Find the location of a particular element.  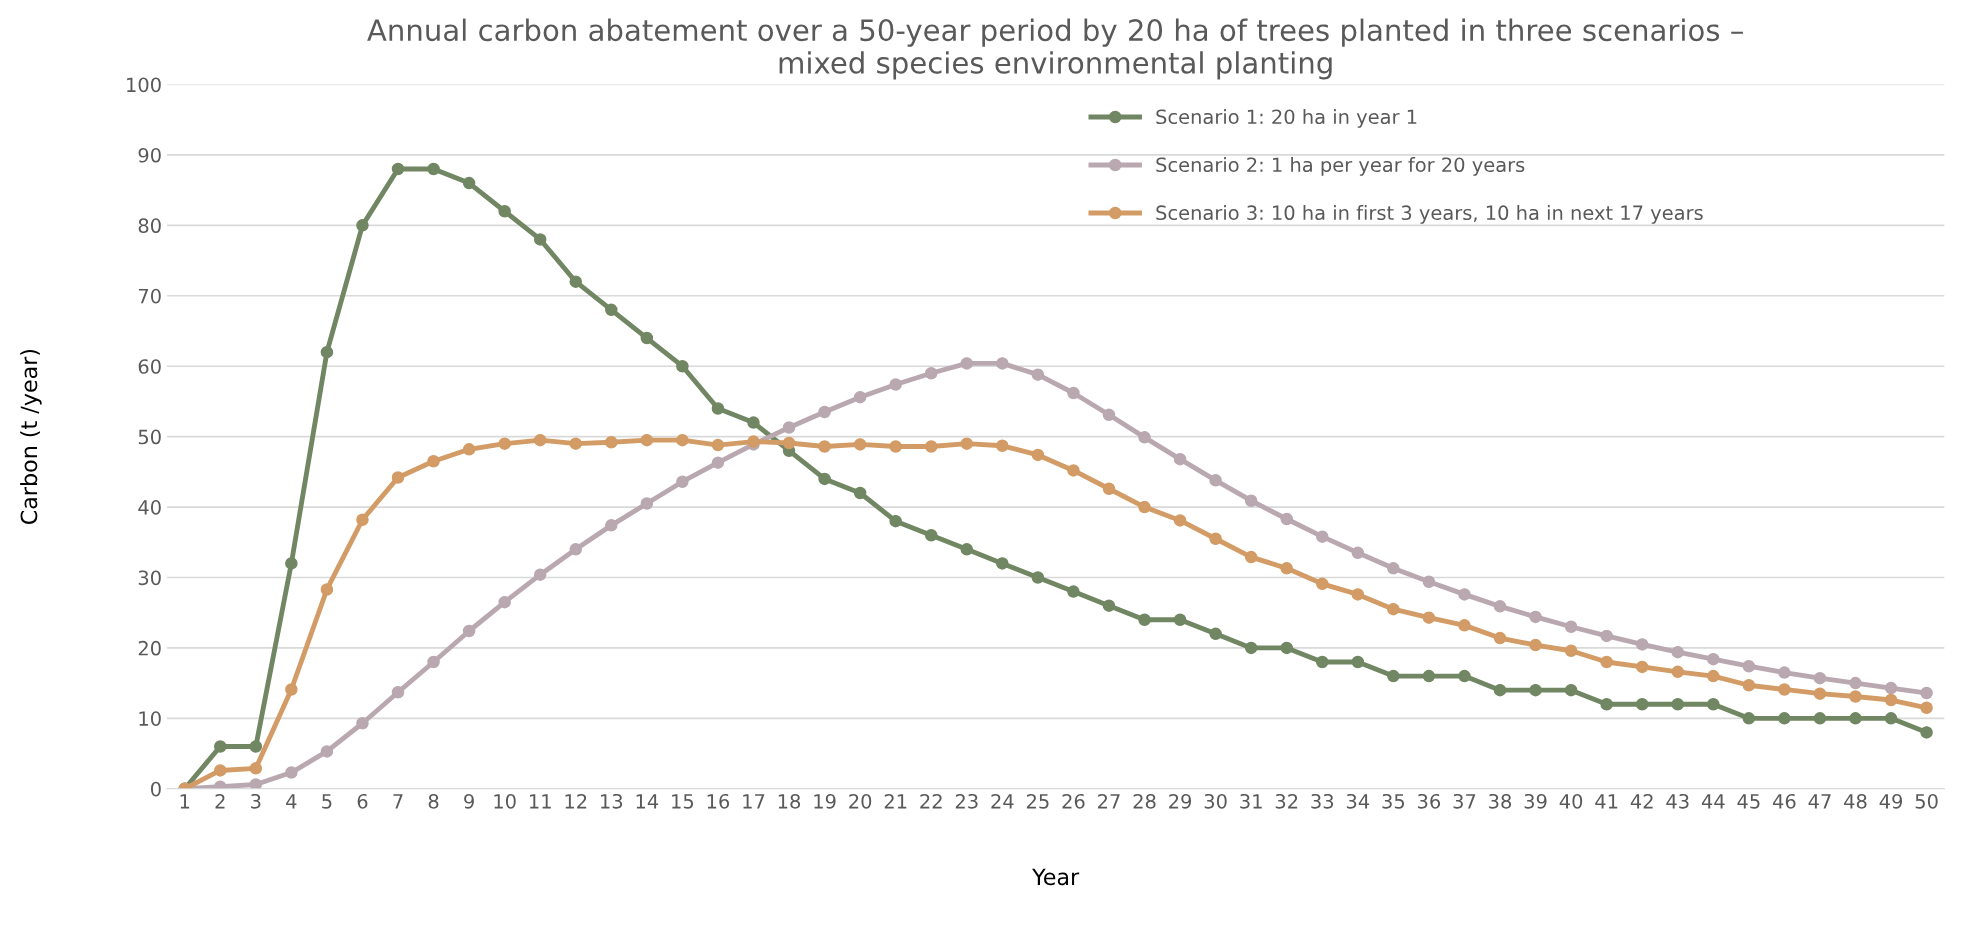

x-tick-label: 43 is located at coordinates (1677, 801).